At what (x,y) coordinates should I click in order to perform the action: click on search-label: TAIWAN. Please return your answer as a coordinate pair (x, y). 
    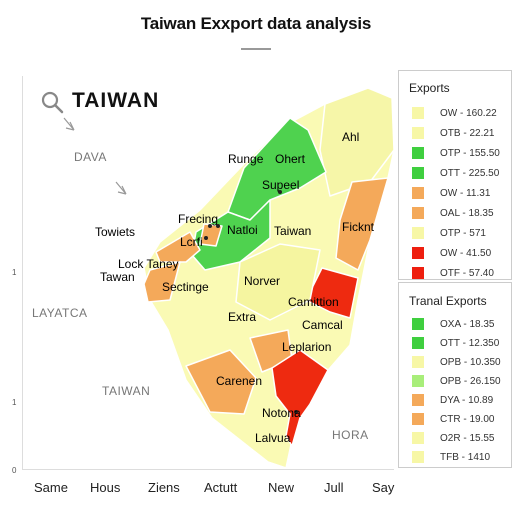
    Looking at the image, I should click on (116, 100).